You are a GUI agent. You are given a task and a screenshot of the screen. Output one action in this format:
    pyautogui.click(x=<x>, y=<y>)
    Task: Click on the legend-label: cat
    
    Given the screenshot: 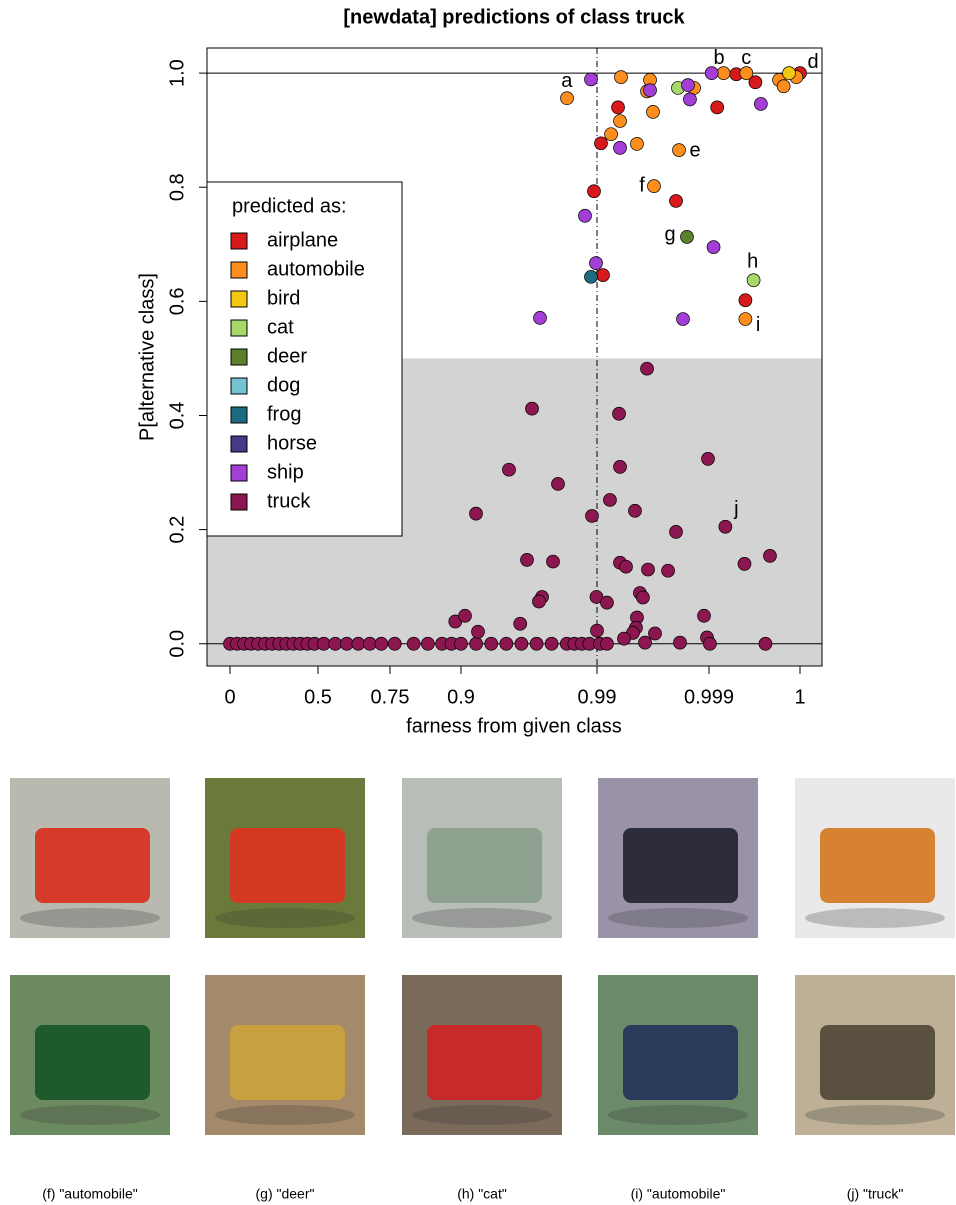 What is the action you would take?
    pyautogui.click(x=280, y=327)
    